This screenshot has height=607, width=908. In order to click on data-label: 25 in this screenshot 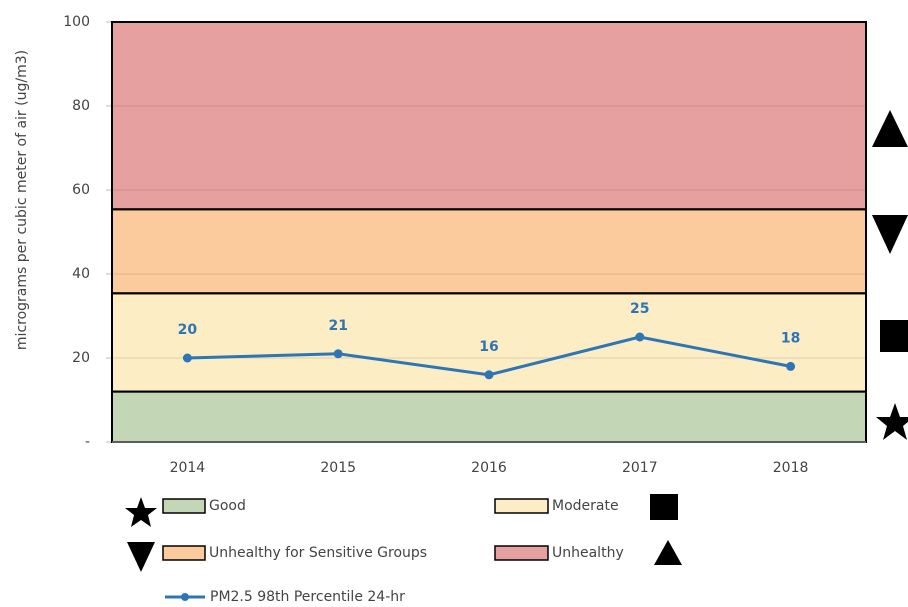, I will do `click(639, 309)`.